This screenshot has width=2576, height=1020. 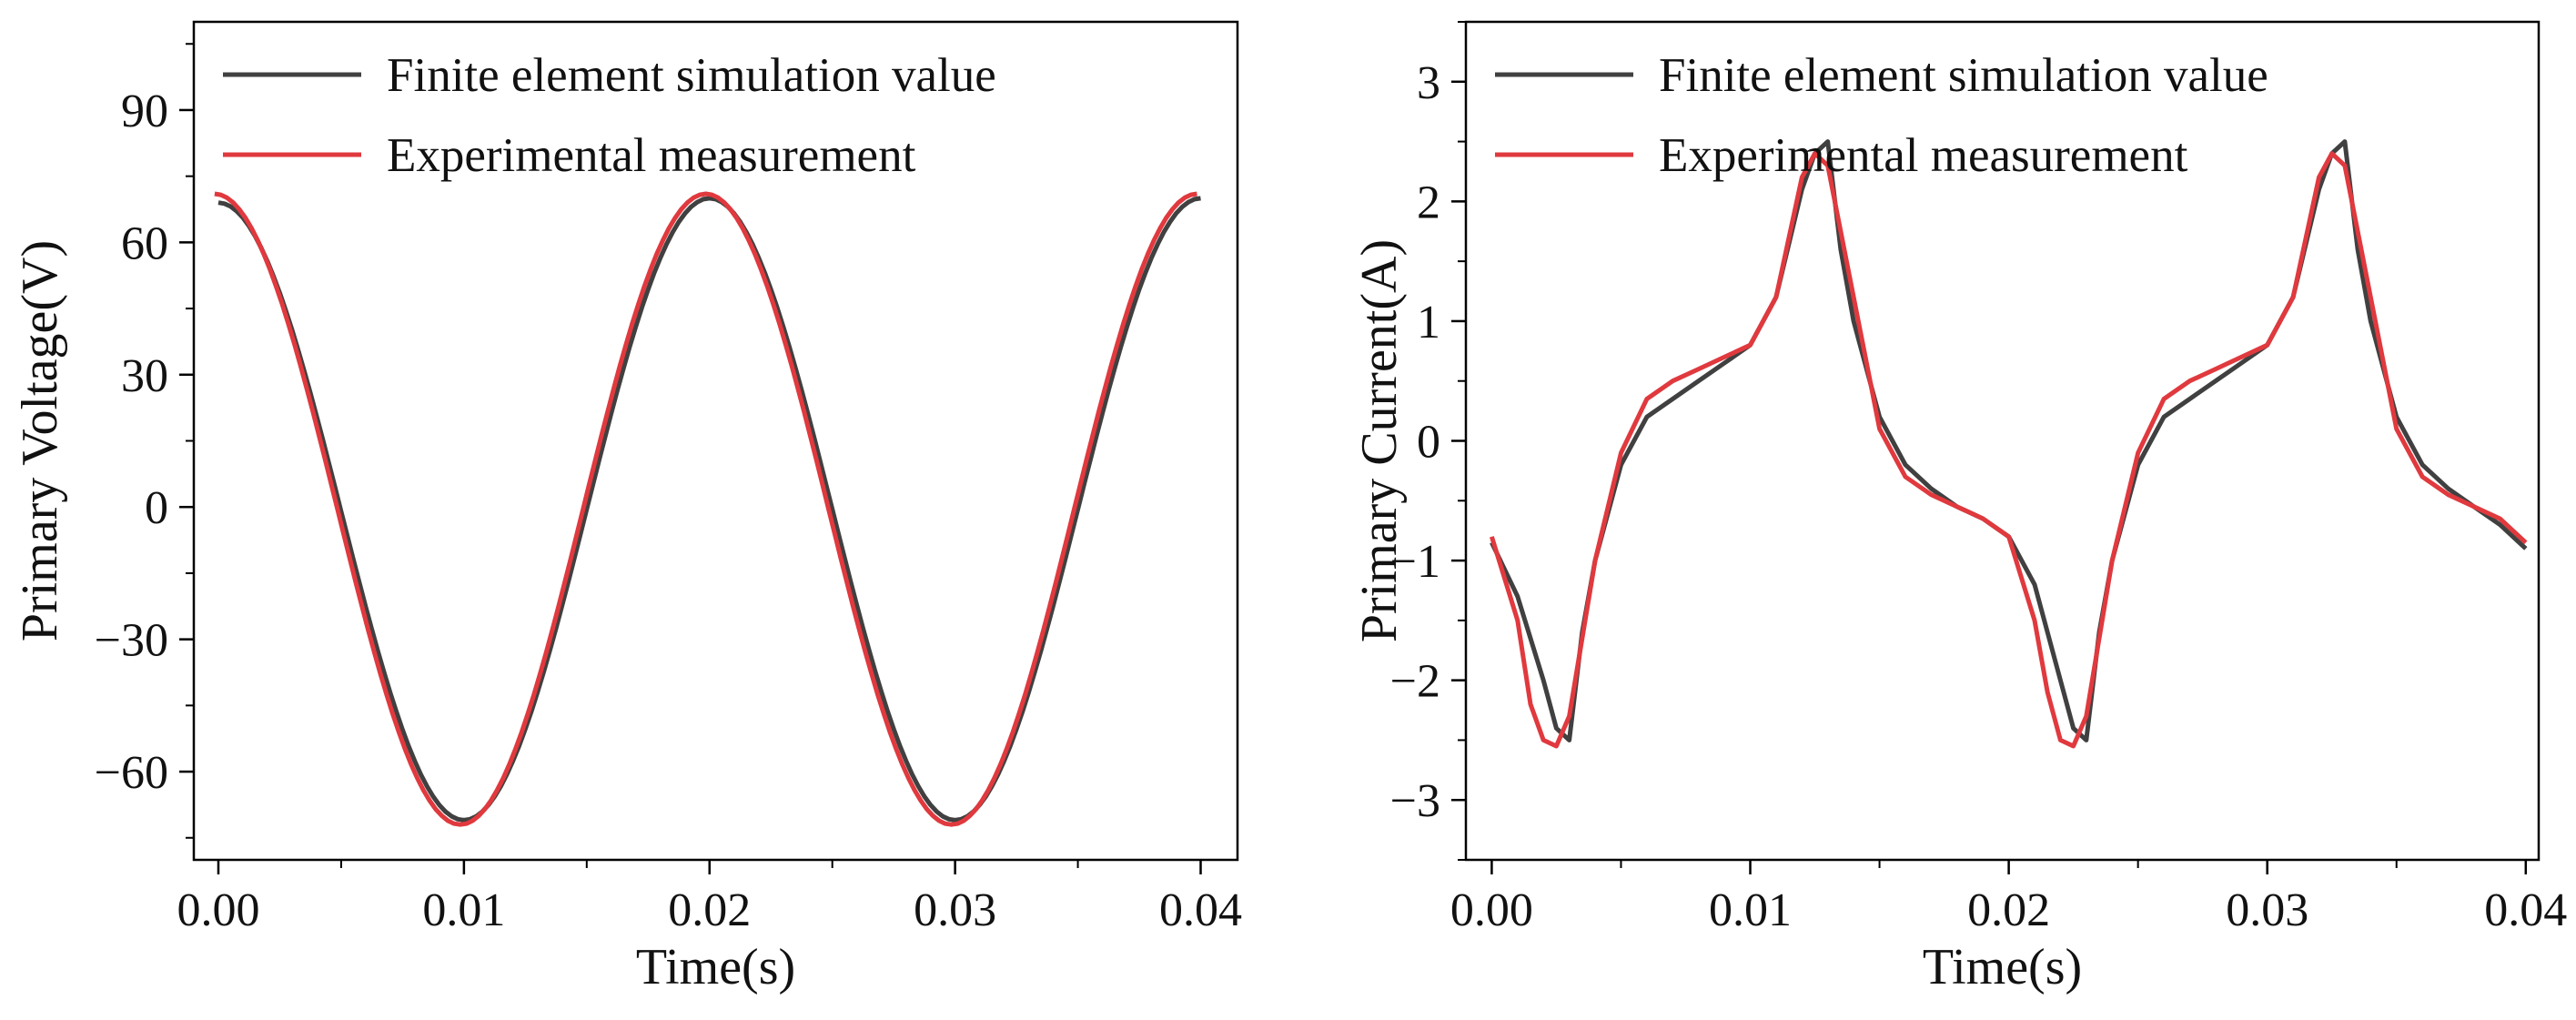 What do you see at coordinates (131, 641) in the screenshot?
I see `y-tick-label: −30` at bounding box center [131, 641].